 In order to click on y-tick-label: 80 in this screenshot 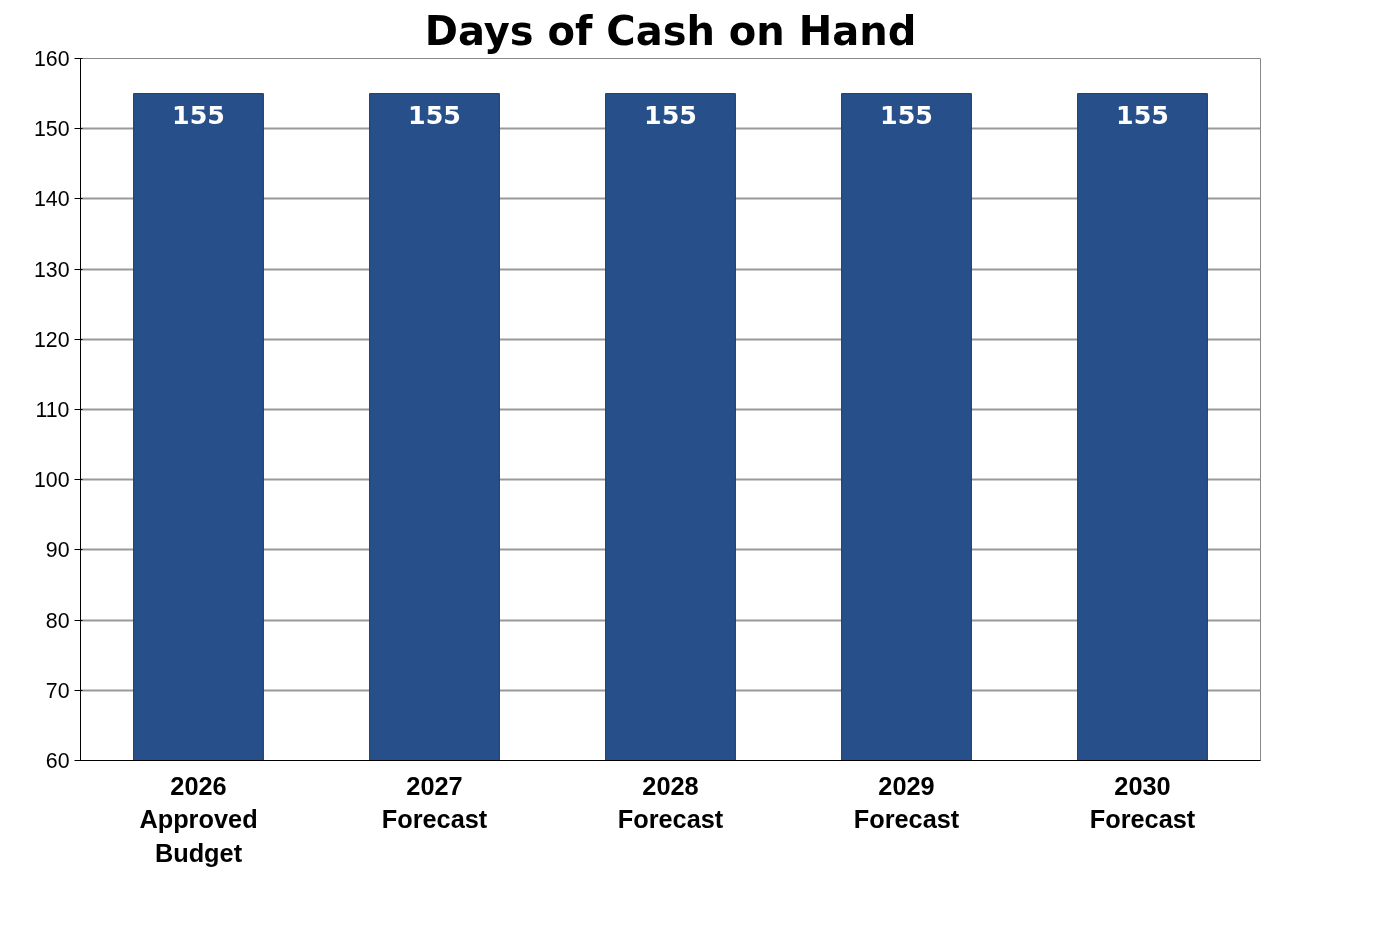, I will do `click(57, 620)`.